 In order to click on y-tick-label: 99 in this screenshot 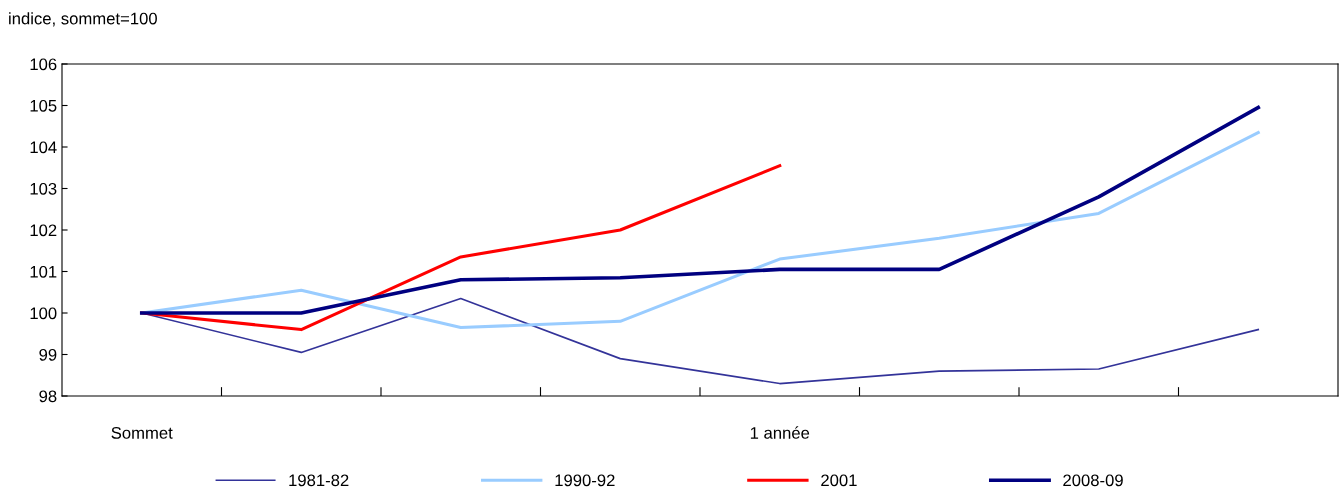, I will do `click(48, 354)`.